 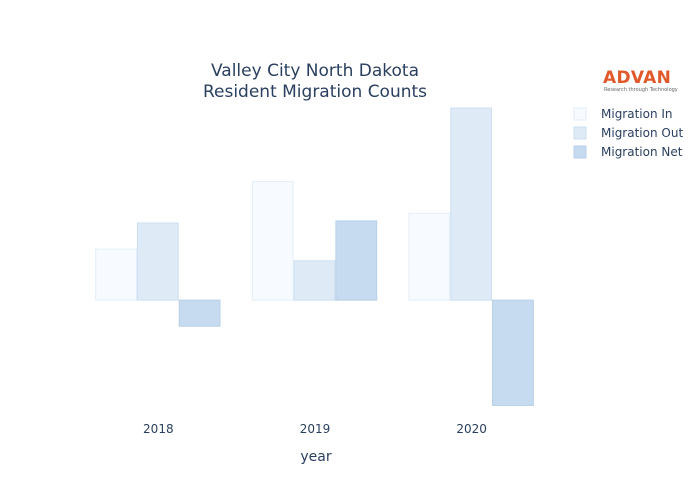 I want to click on legend-label: Migration Net, so click(x=642, y=152).